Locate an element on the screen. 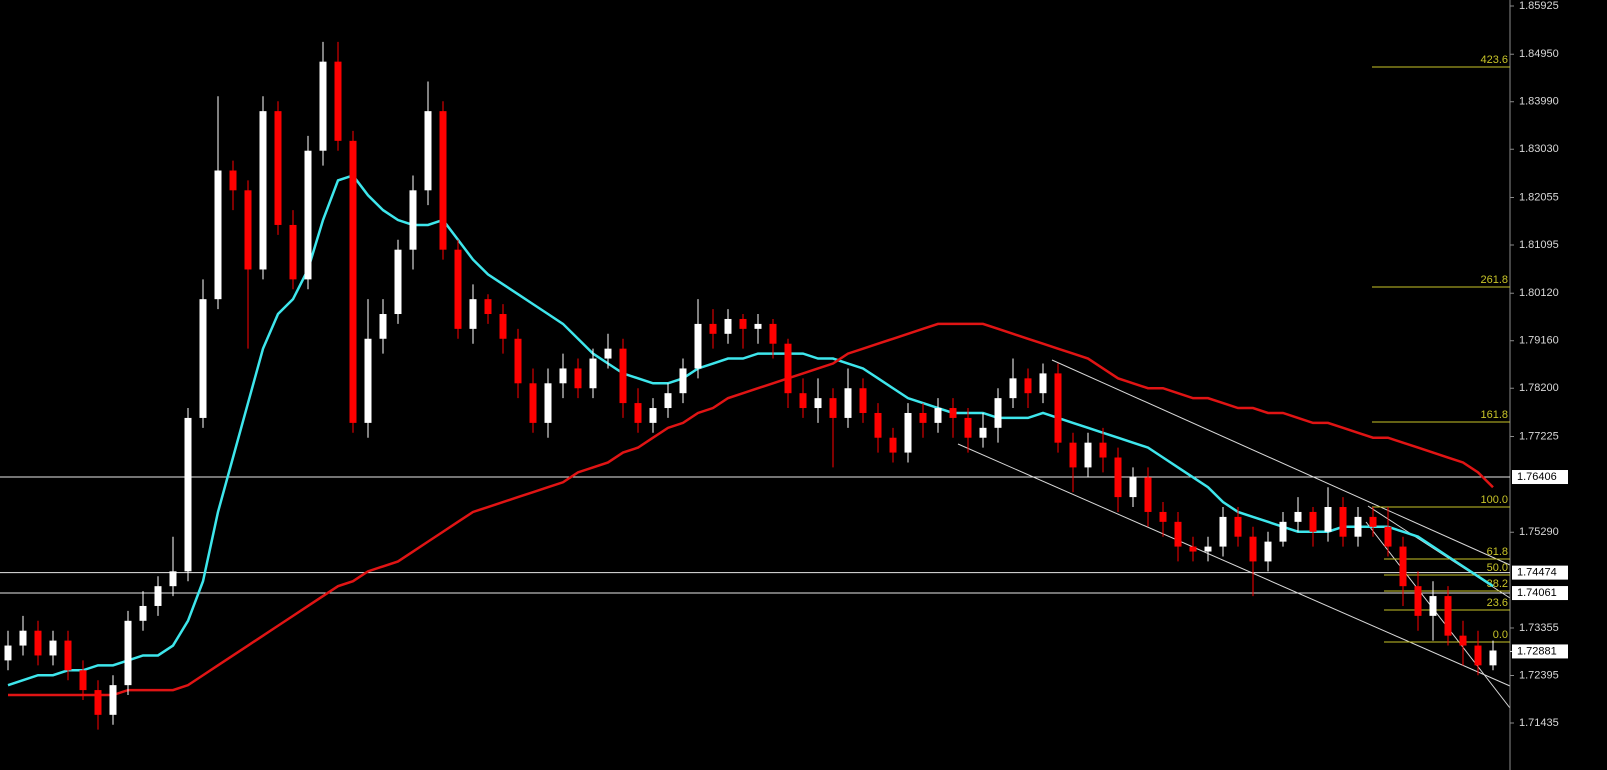 Image resolution: width=1607 pixels, height=770 pixels. y-tick-label: 1.71435 is located at coordinates (1539, 723).